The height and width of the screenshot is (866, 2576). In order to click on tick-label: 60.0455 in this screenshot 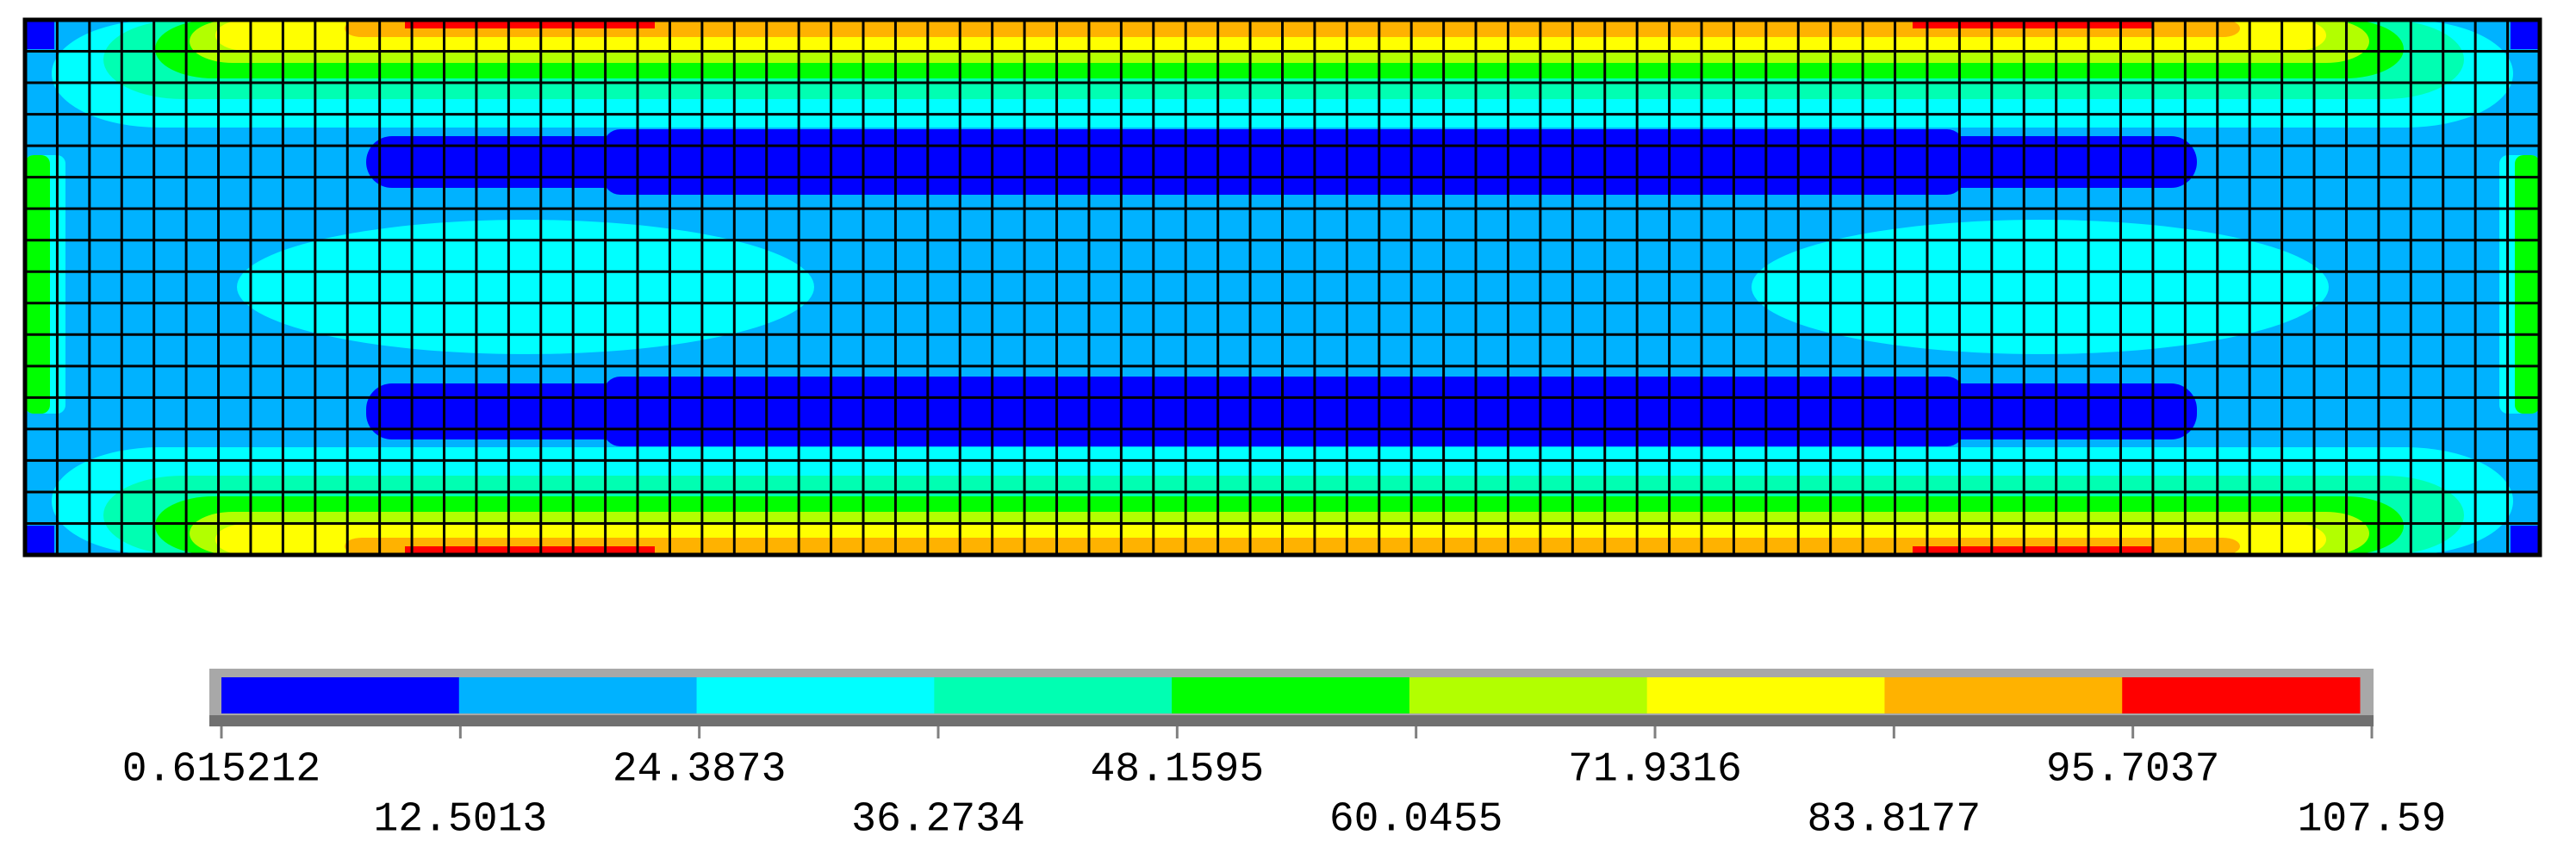, I will do `click(1416, 821)`.